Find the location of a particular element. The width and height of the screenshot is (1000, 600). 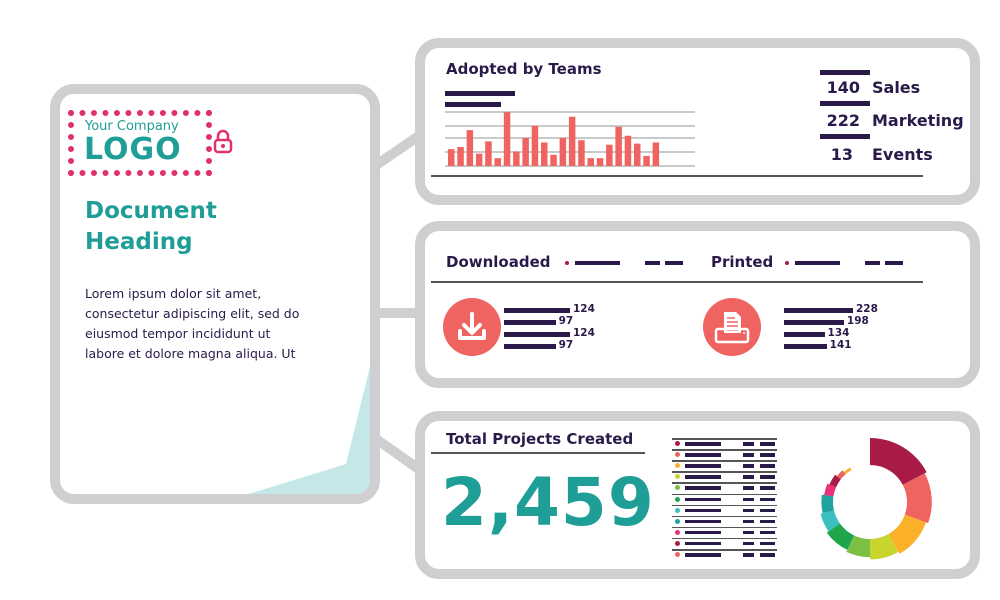

stat-value-marketing: 222 is located at coordinates (843, 120).